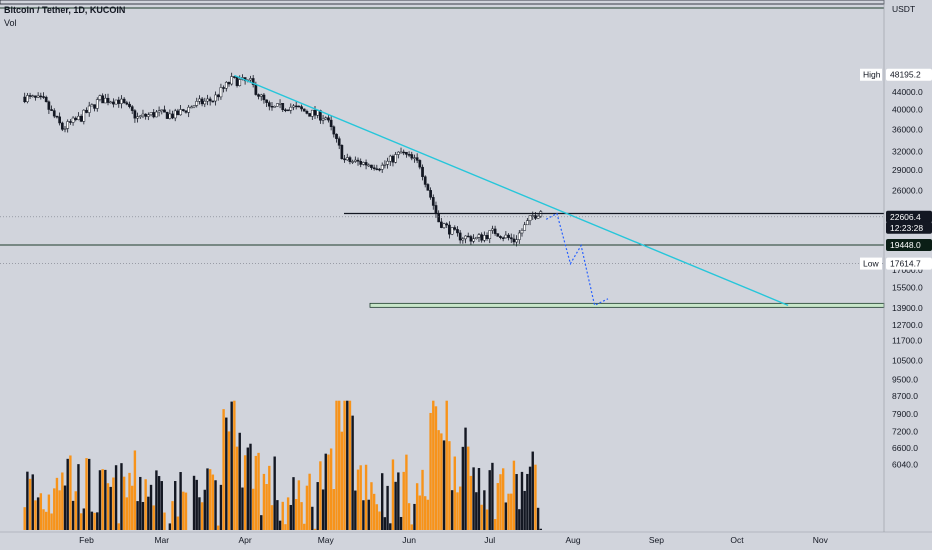 This screenshot has height=550, width=932. I want to click on price-tick-label: 11700.0, so click(907, 340).